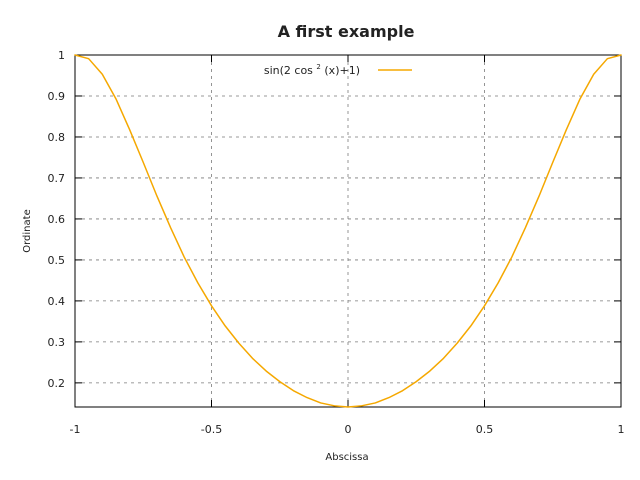 The height and width of the screenshot is (480, 640). Describe the element at coordinates (211, 429) in the screenshot. I see `x-tick-label: -0.5` at that location.